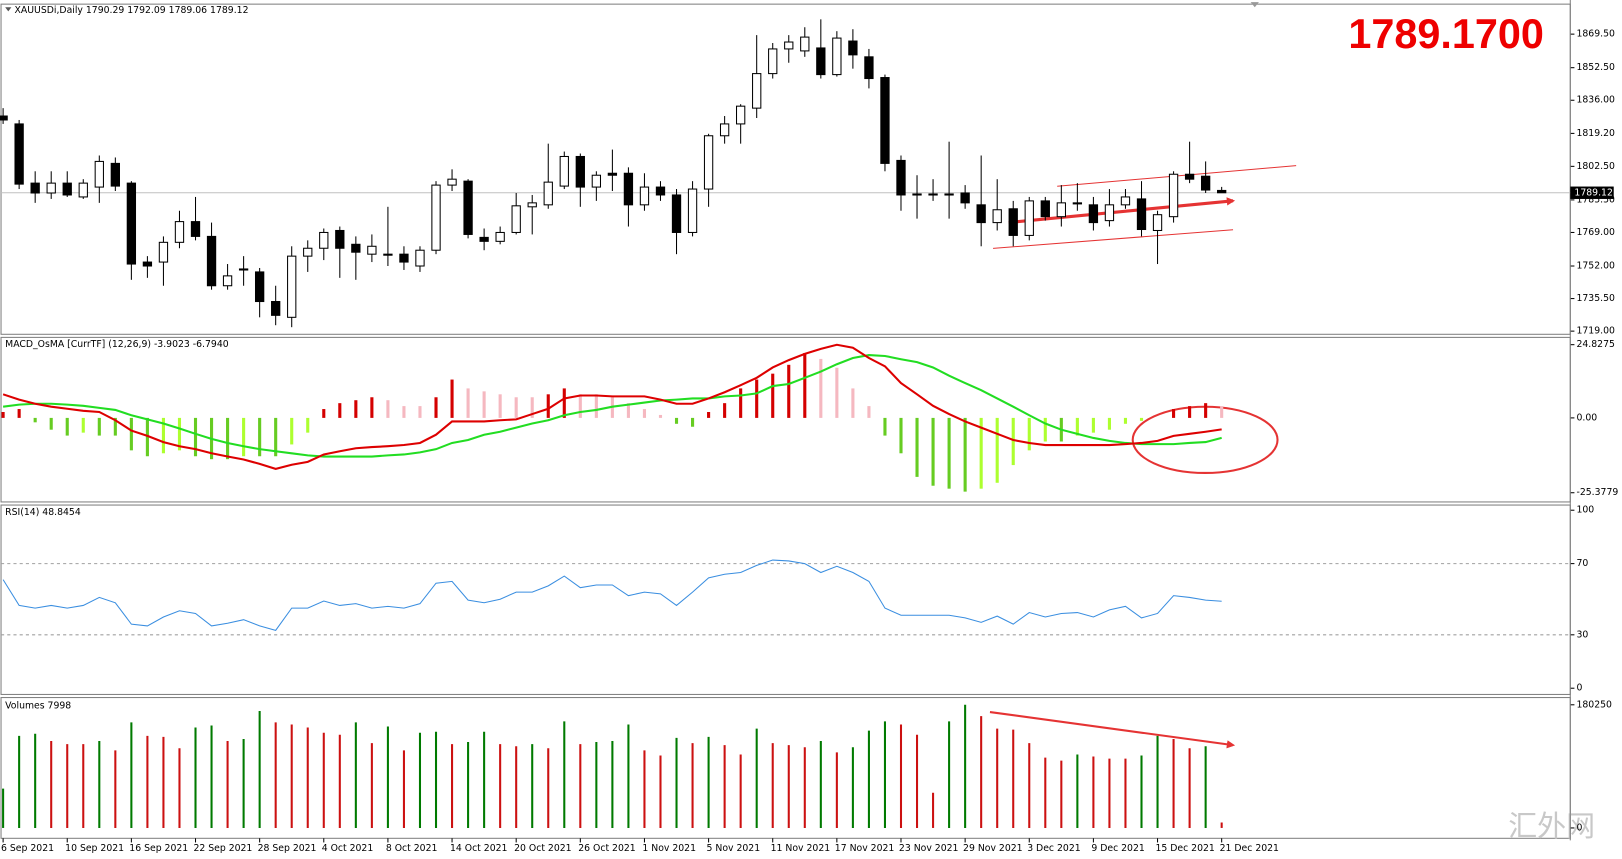  What do you see at coordinates (734, 848) in the screenshot?
I see `x-tick-label: 5 Nov 2021` at bounding box center [734, 848].